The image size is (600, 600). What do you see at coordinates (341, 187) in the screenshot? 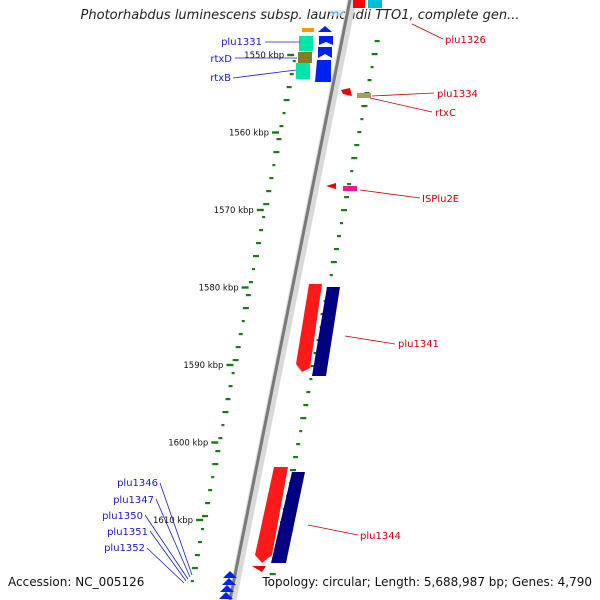
I see `gene-cluster-isplu2e` at bounding box center [341, 187].